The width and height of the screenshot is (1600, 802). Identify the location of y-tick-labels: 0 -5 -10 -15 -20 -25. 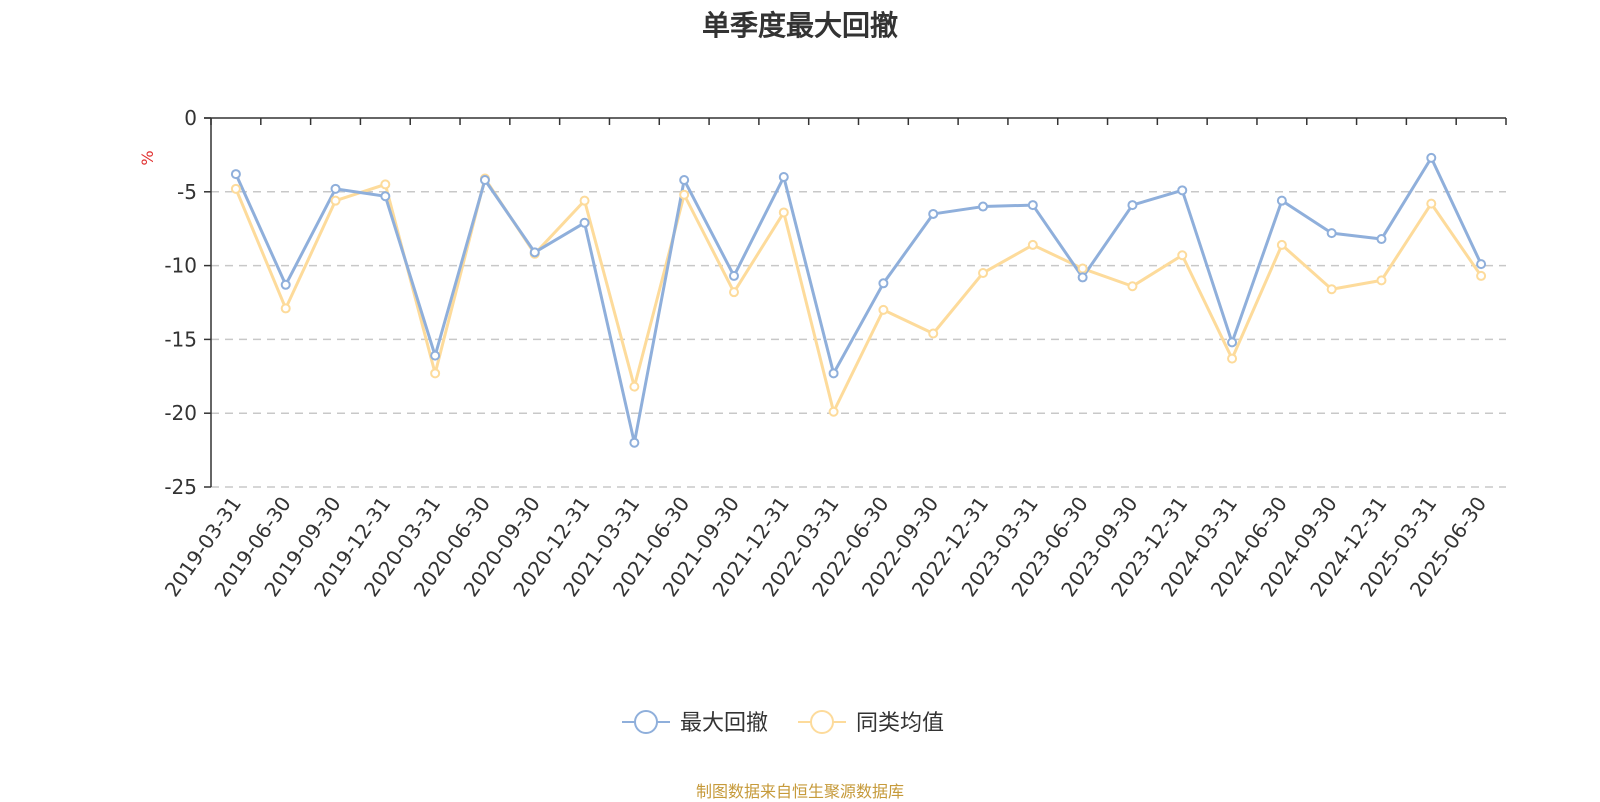
(180, 302).